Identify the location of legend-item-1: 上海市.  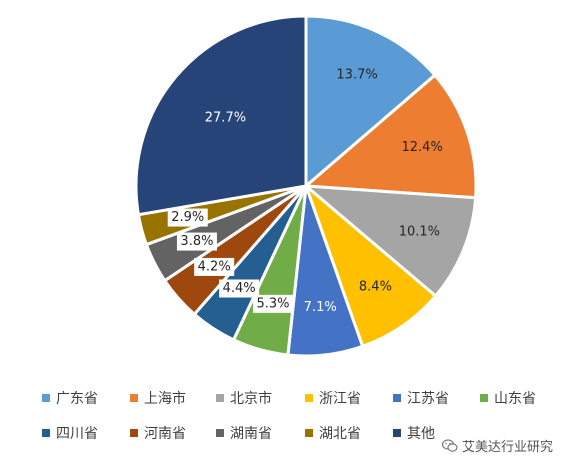
(158, 398).